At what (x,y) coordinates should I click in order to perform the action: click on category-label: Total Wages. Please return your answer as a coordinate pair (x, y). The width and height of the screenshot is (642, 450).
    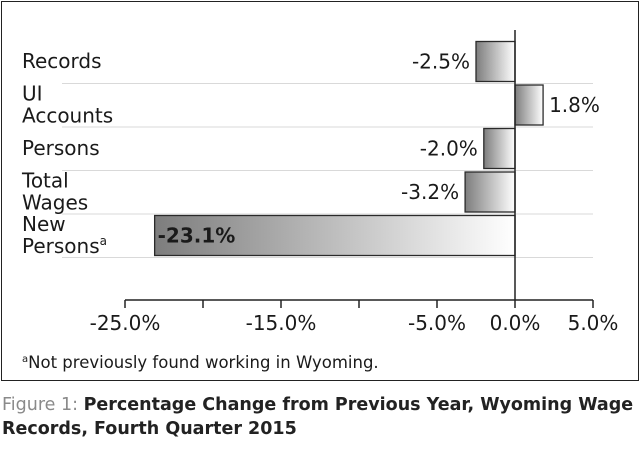
    Looking at the image, I should click on (54, 192).